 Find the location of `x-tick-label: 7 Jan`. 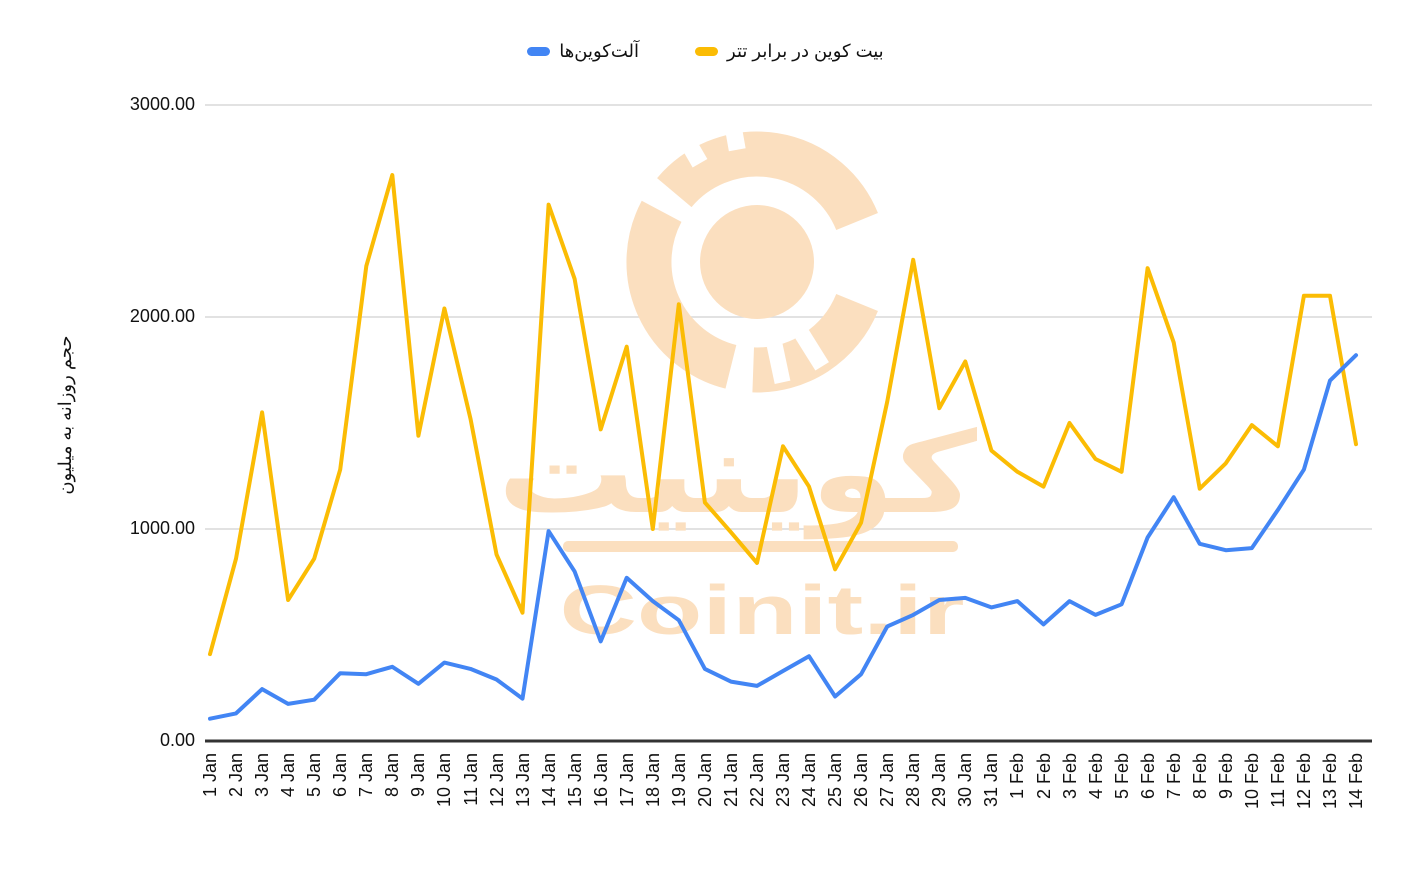

x-tick-label: 7 Jan is located at coordinates (366, 775).